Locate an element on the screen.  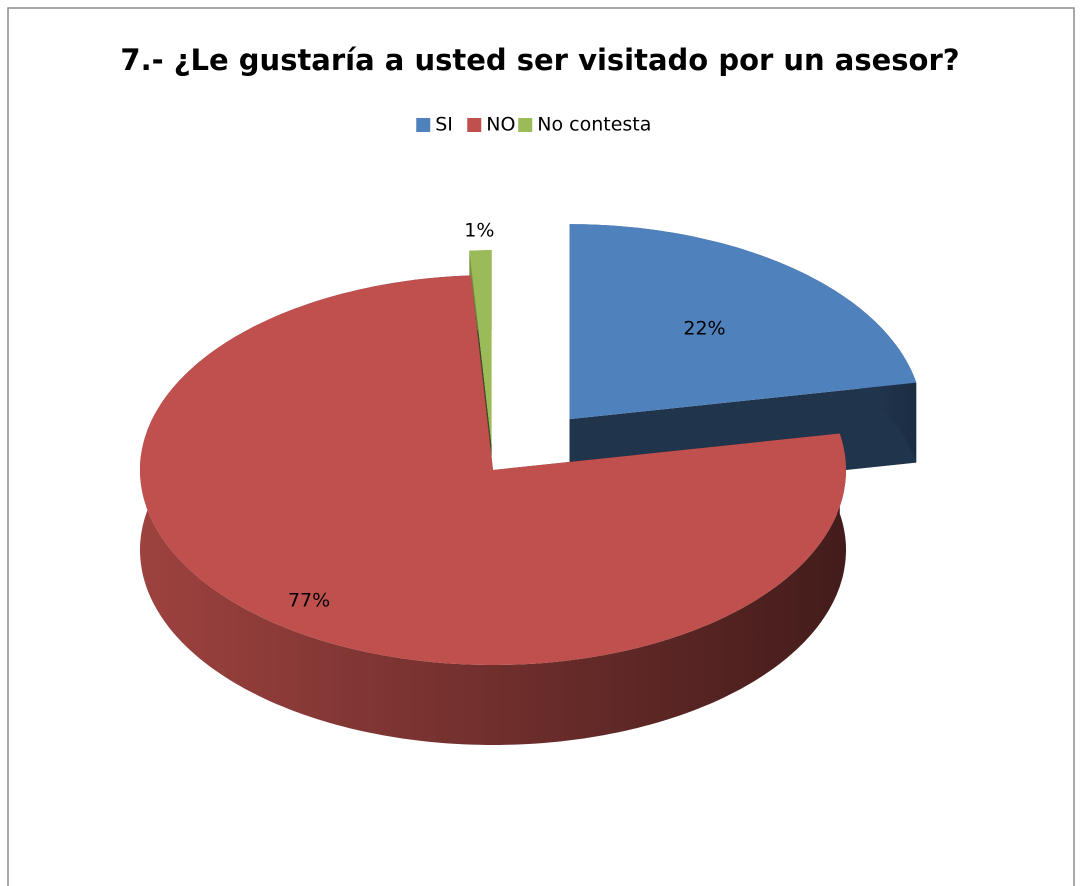
legend-label: SI is located at coordinates (444, 125).